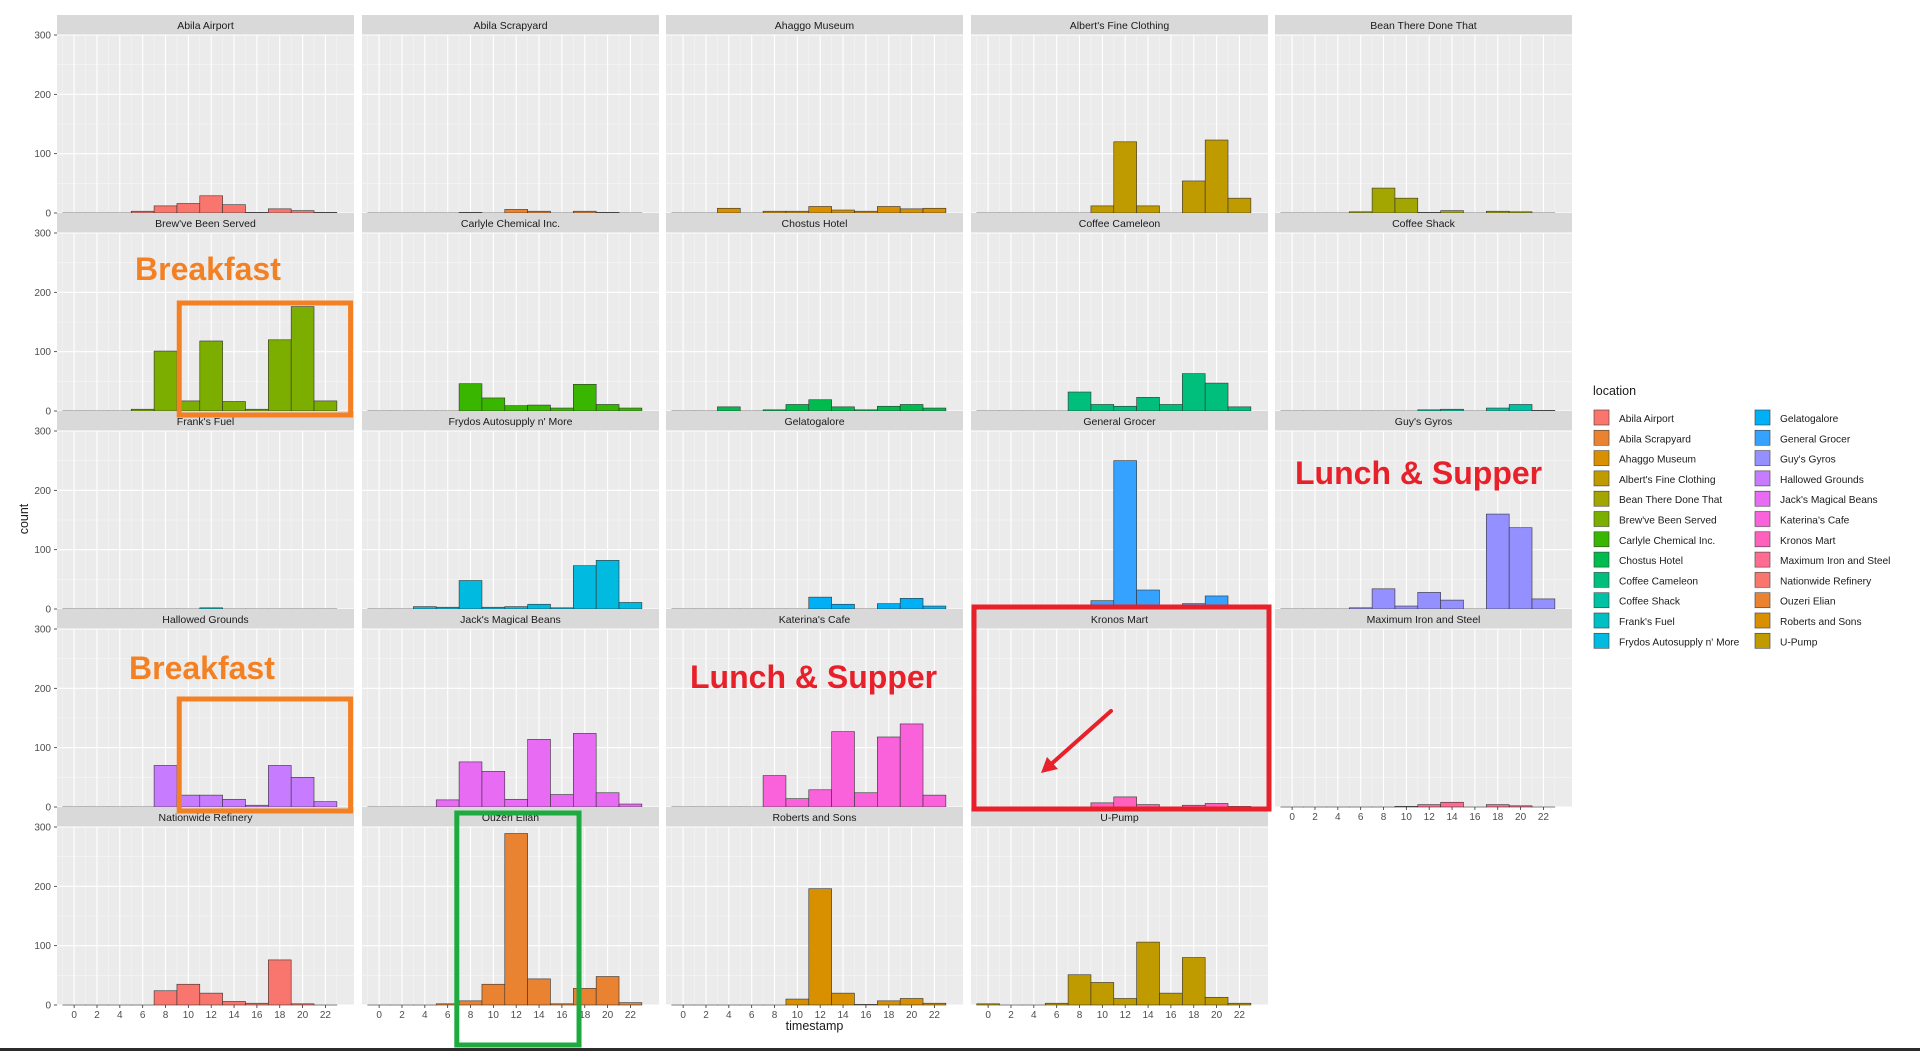 The width and height of the screenshot is (1920, 1056). Describe the element at coordinates (205, 422) in the screenshot. I see `facet-title: Frank's Fuel` at that location.